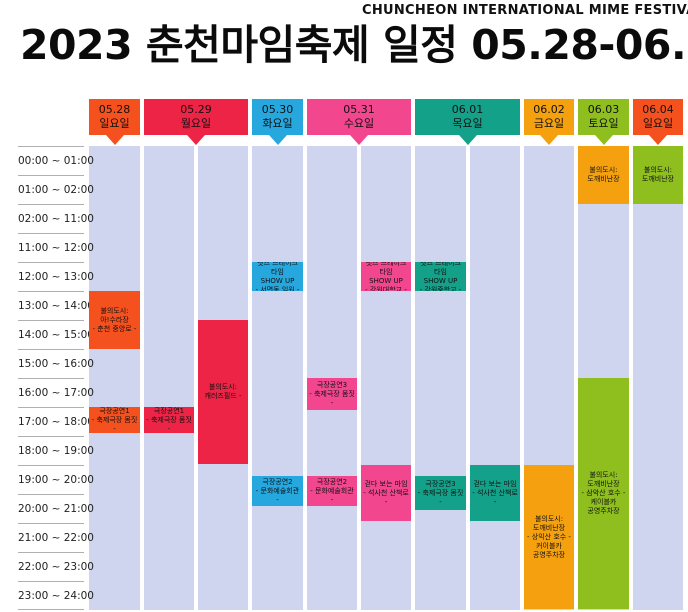  I want to click on day-header-0531: 05.31 수요일, so click(359, 122).